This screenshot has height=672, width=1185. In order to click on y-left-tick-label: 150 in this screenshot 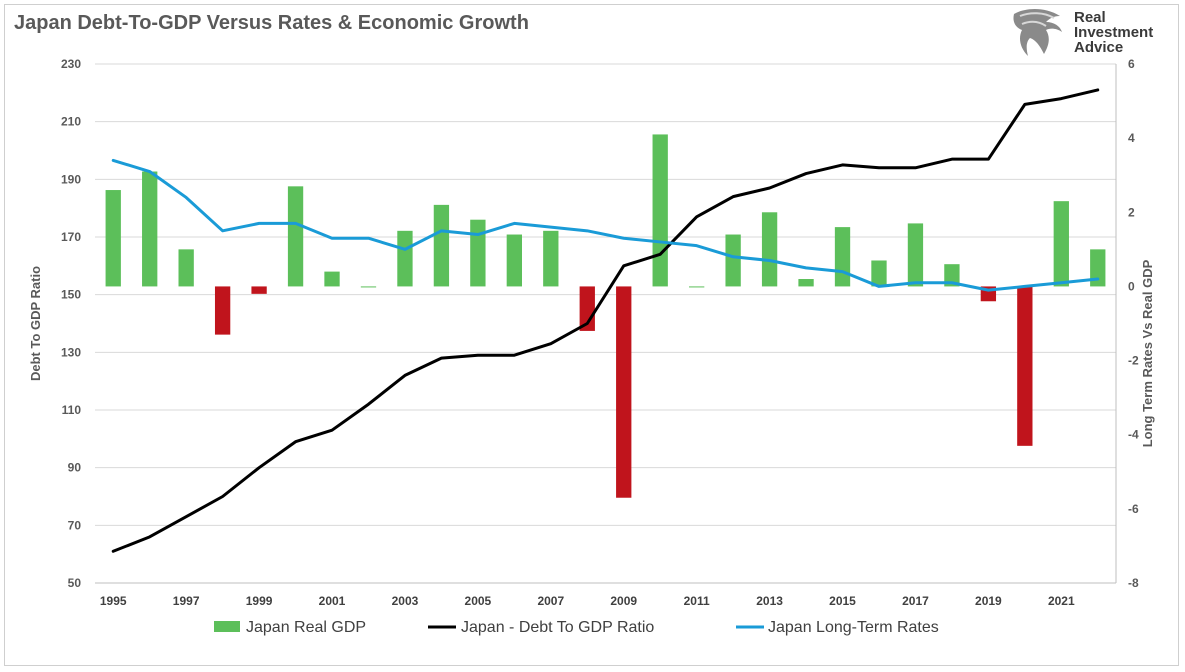, I will do `click(71, 295)`.